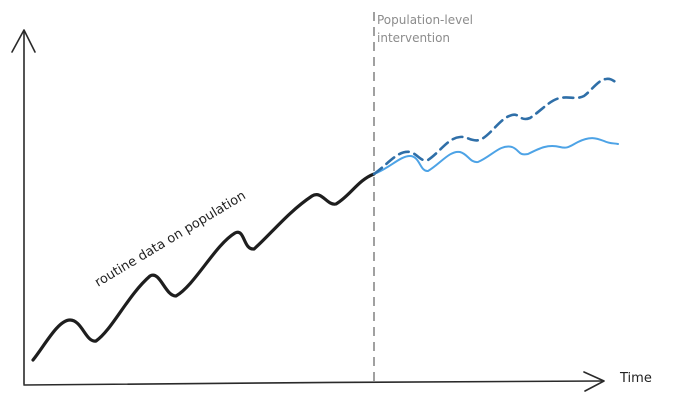 Image resolution: width=683 pixels, height=408 pixels. Describe the element at coordinates (635, 378) in the screenshot. I see `x-axis-label: Time` at that location.